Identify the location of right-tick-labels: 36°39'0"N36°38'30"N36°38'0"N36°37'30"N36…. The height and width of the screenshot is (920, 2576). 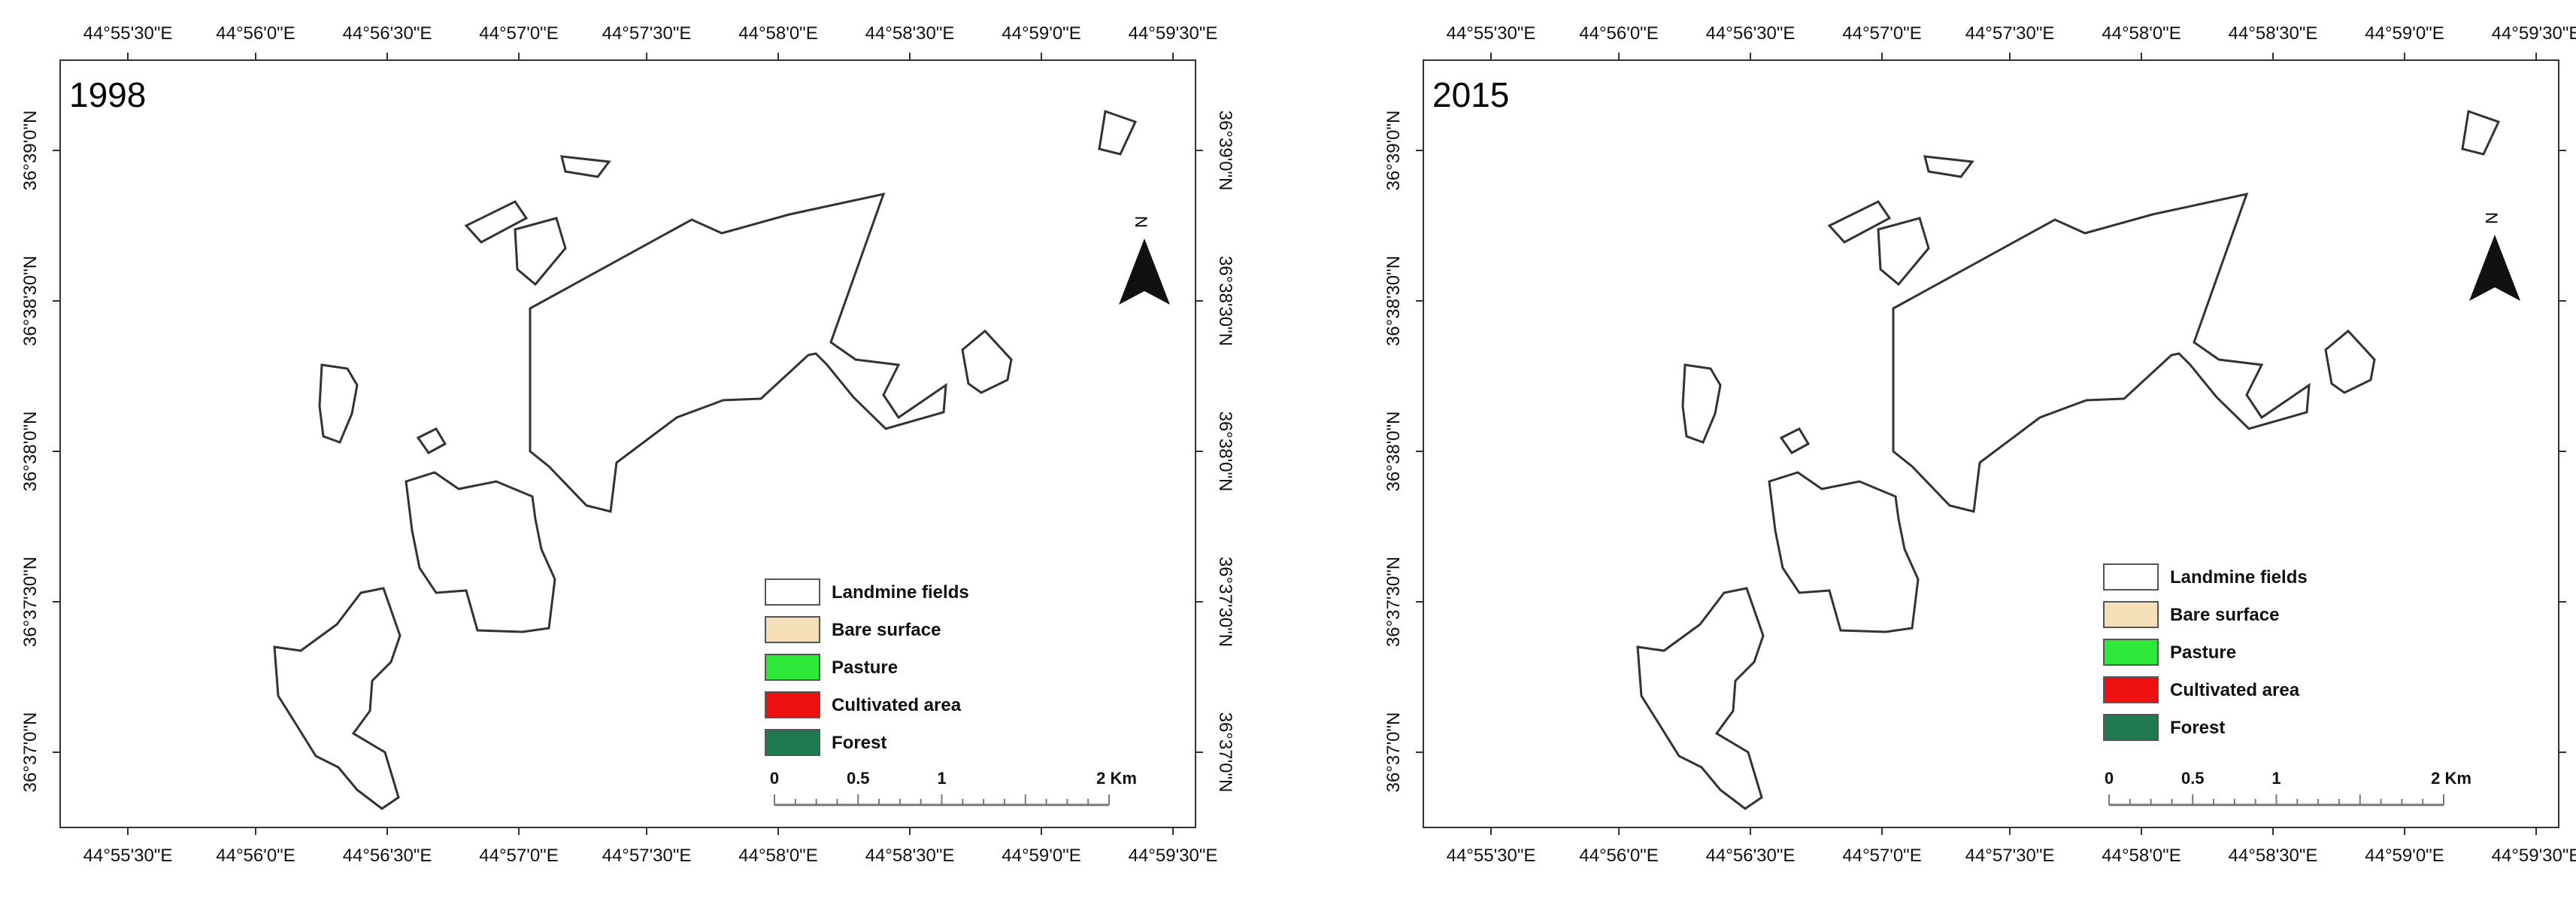
(2562, 451).